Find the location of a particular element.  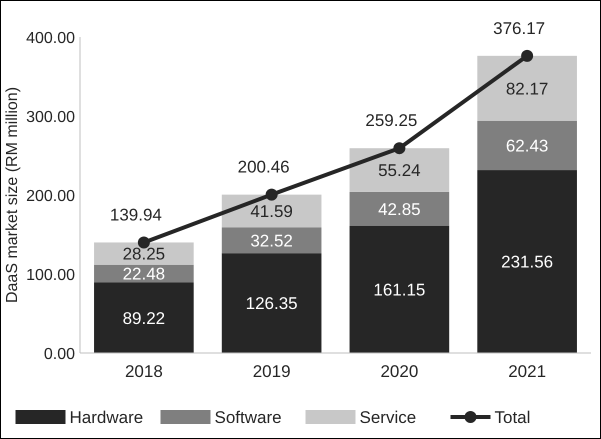

y-tick-label: 400.00 is located at coordinates (51, 38).